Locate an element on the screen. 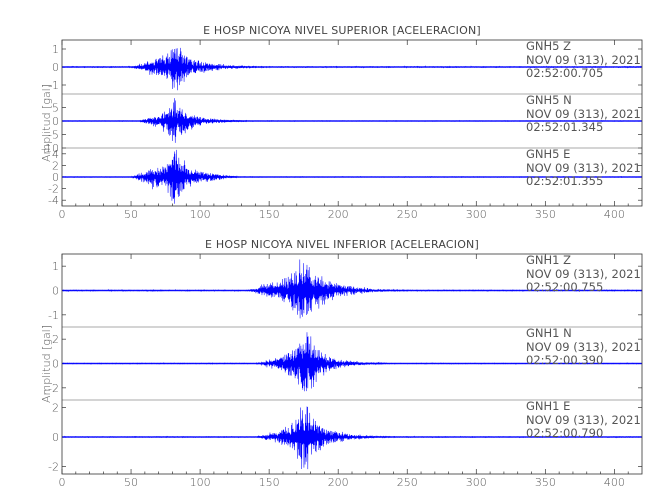  station-component-label: GNH5 E is located at coordinates (548, 154).